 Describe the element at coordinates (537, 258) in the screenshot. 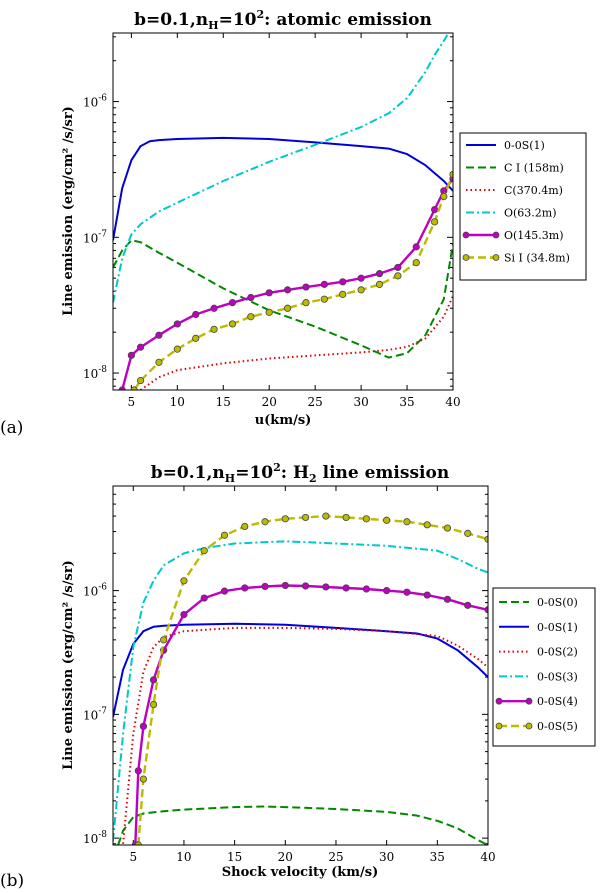

I see `legend-si-i-34-8m-label: Si I (34.8m)` at that location.